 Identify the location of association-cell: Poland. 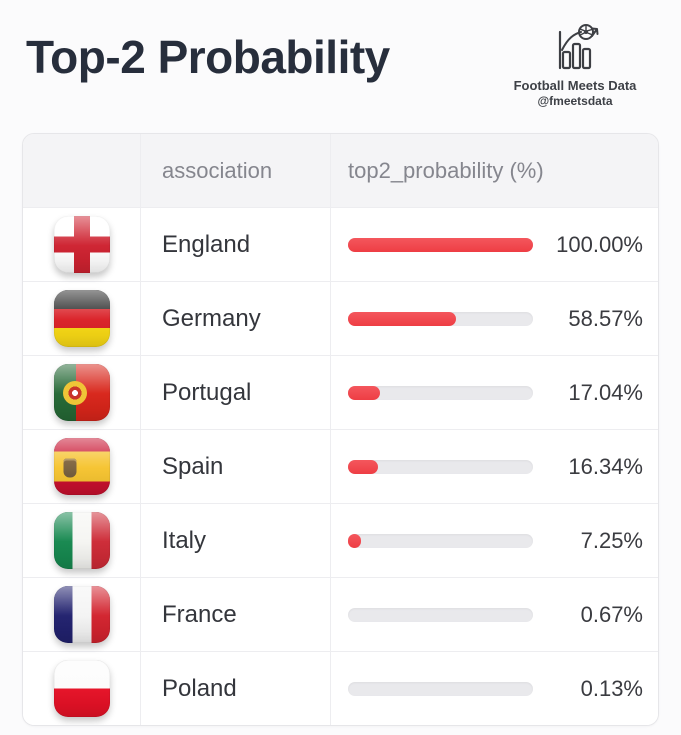
(236, 688).